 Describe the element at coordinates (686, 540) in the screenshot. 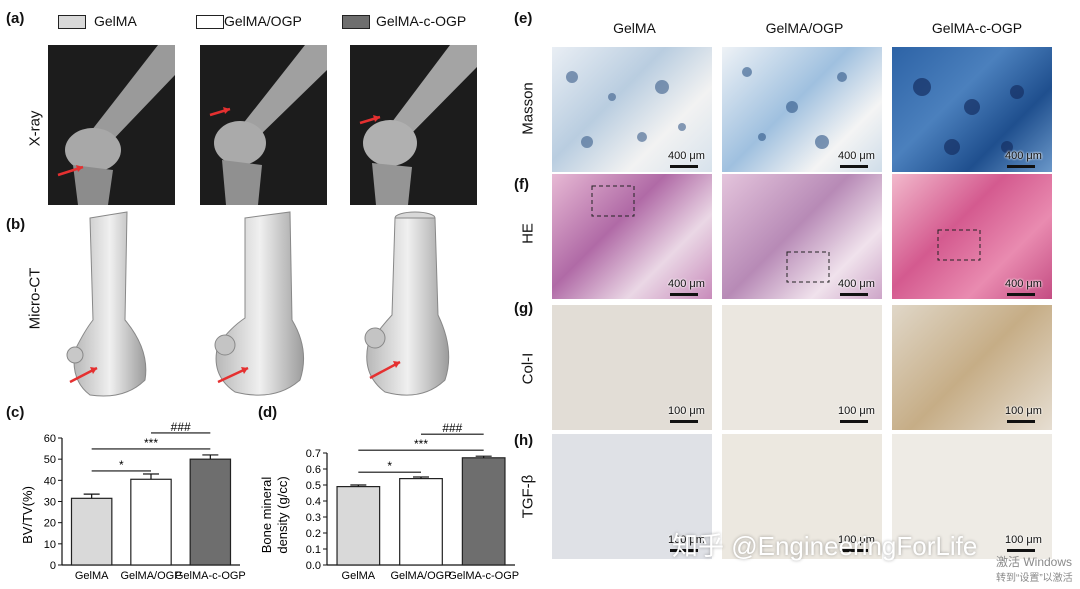

I see `scale-text-tgfb-1: 100 μm` at that location.